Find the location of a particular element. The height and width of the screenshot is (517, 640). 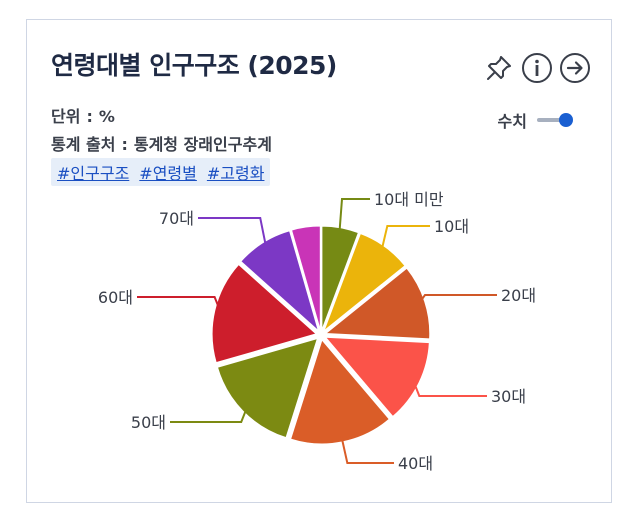

tag-link: #연령별 is located at coordinates (168, 173).